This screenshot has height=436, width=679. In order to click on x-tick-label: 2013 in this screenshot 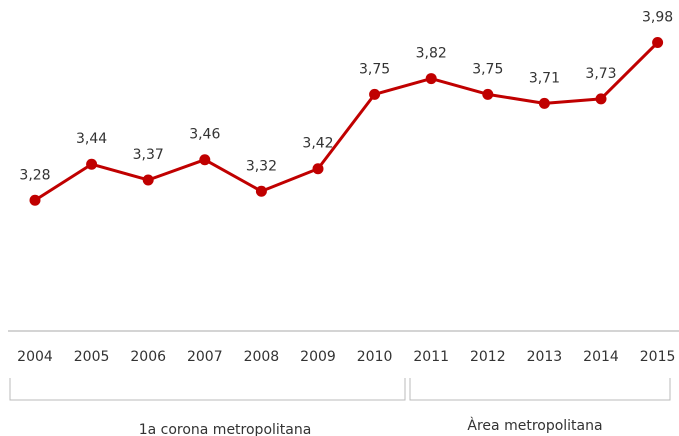, I will do `click(545, 357)`.